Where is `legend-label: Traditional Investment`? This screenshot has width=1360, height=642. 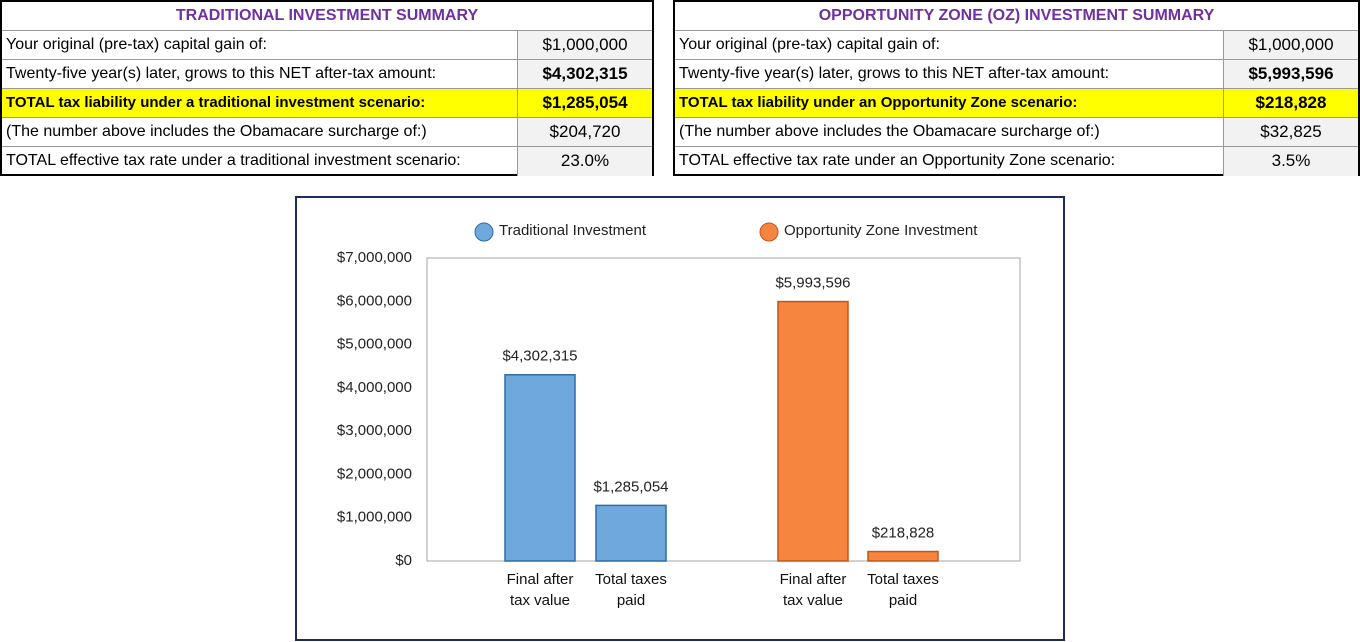
legend-label: Traditional Investment is located at coordinates (573, 230).